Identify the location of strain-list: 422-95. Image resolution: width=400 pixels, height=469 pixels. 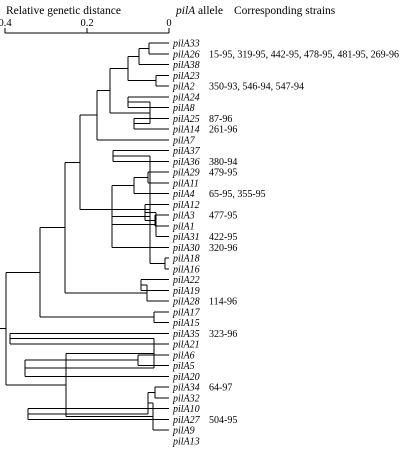
(223, 237).